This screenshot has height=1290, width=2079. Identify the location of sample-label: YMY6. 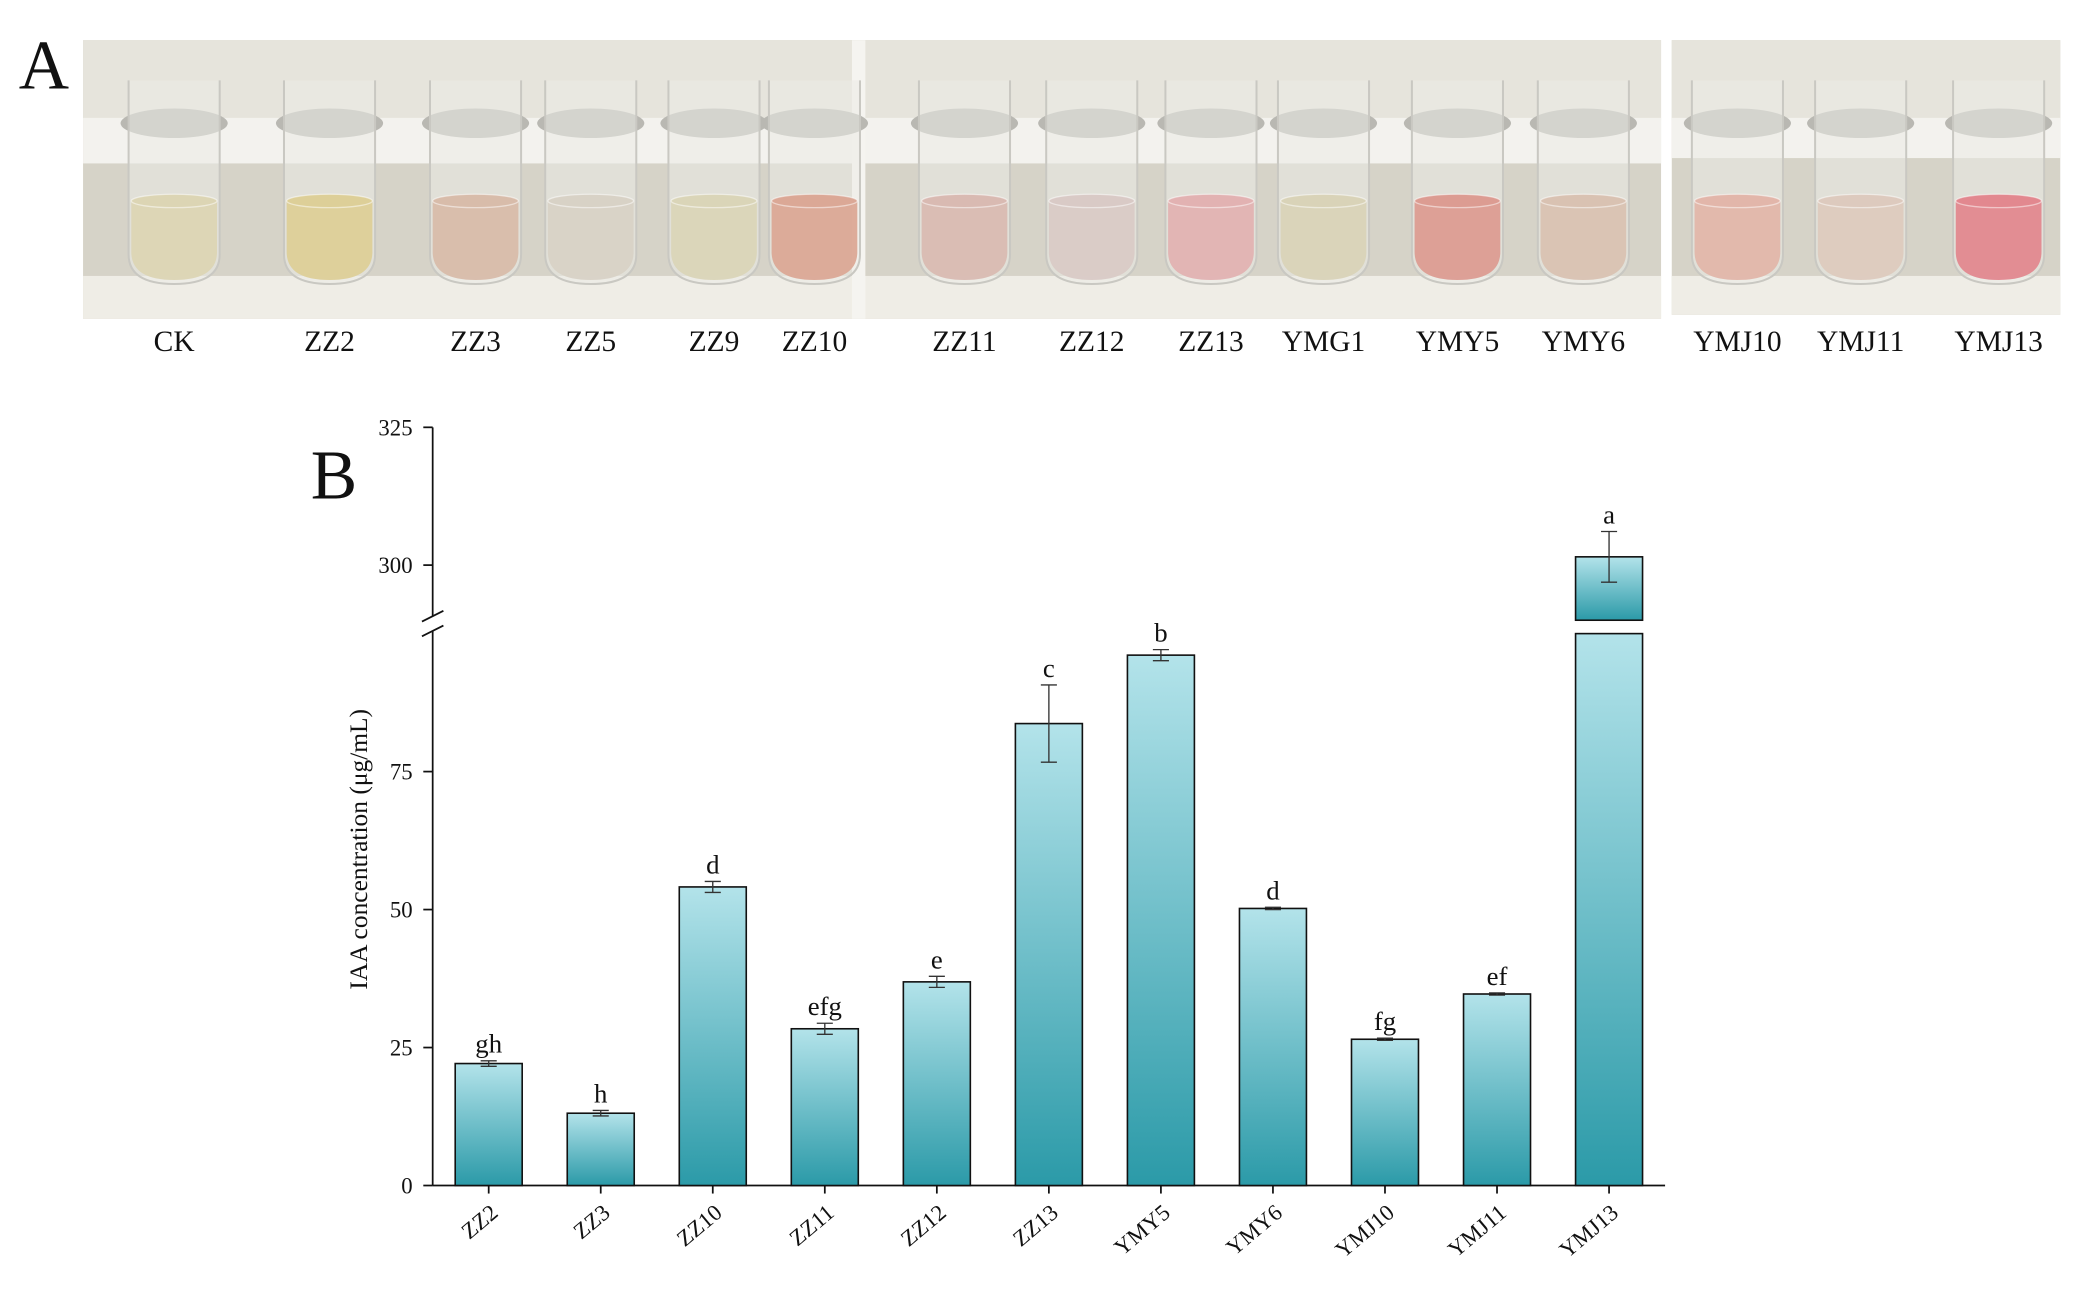
(1584, 342).